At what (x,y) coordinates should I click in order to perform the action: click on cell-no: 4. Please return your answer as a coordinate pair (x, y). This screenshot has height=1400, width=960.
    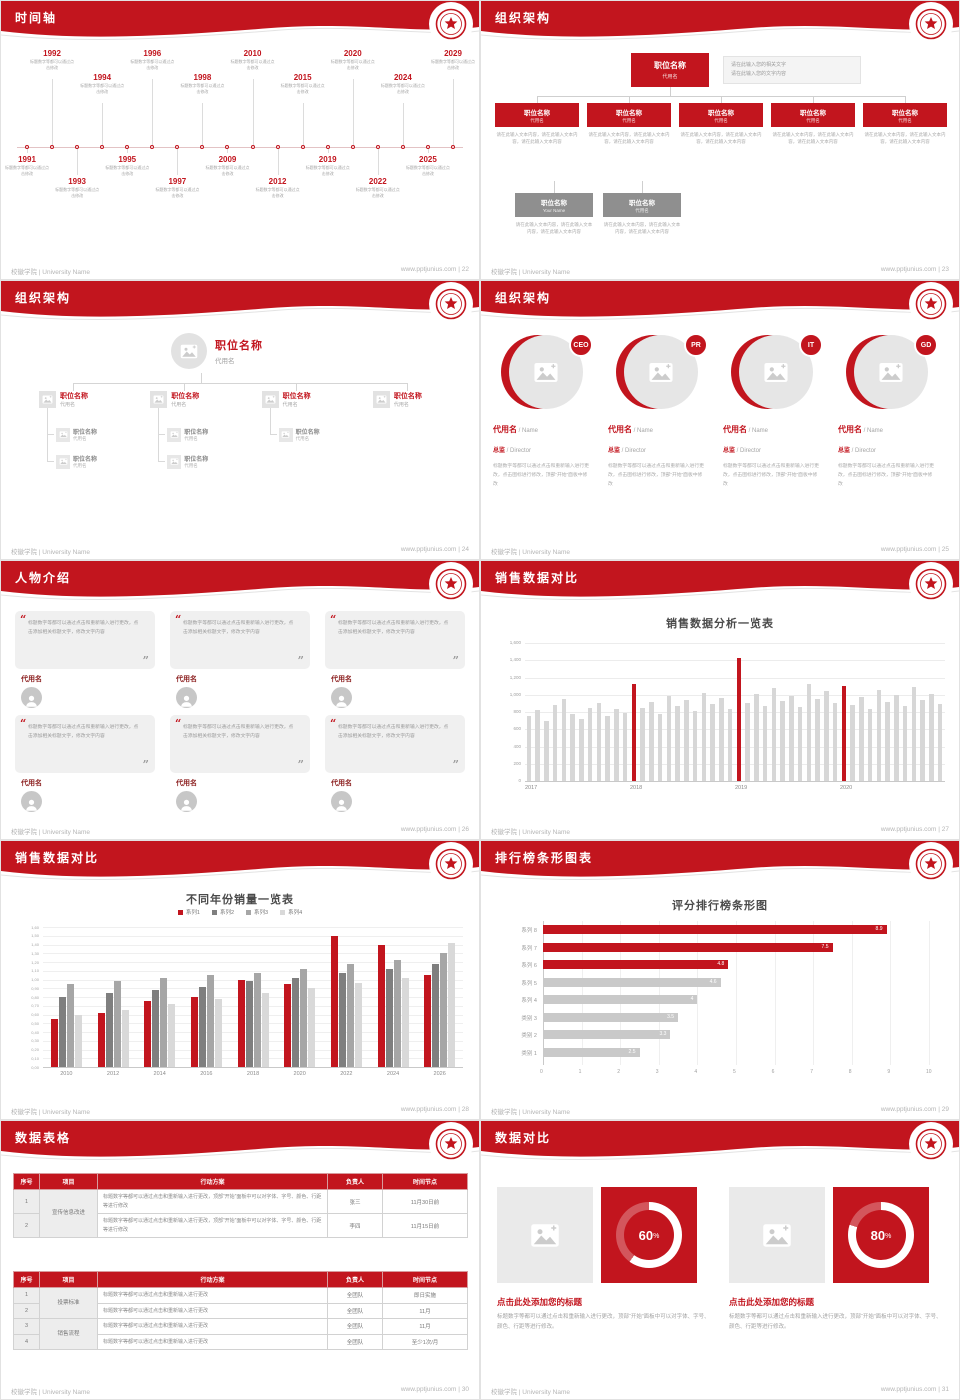
    Looking at the image, I should click on (26, 1341).